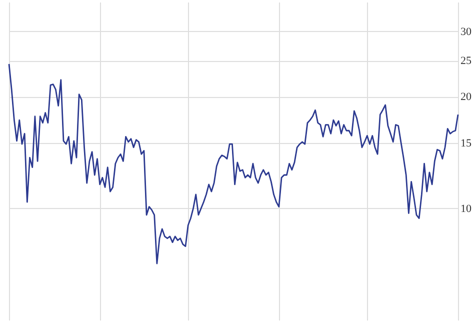 This screenshot has height=324, width=475. Describe the element at coordinates (466, 32) in the screenshot. I see `y-tick-label: 30` at that location.